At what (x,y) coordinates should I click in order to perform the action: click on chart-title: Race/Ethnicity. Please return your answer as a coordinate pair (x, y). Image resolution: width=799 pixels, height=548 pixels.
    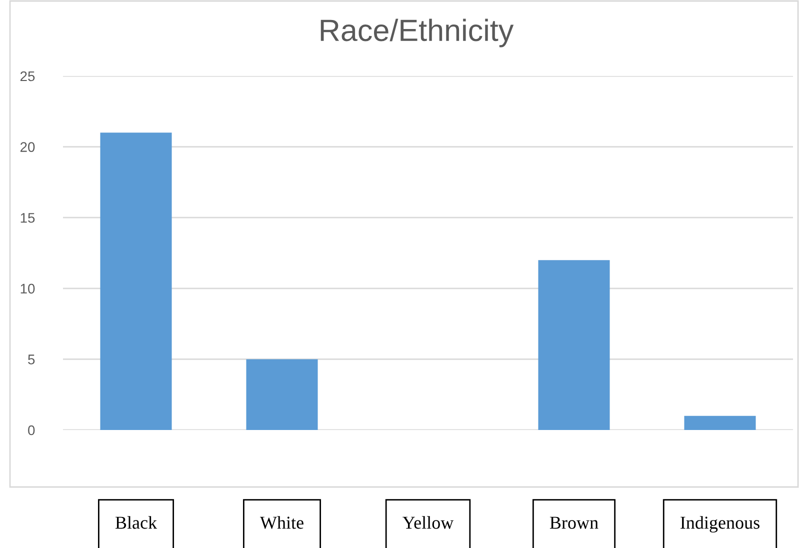
    Looking at the image, I should click on (417, 33).